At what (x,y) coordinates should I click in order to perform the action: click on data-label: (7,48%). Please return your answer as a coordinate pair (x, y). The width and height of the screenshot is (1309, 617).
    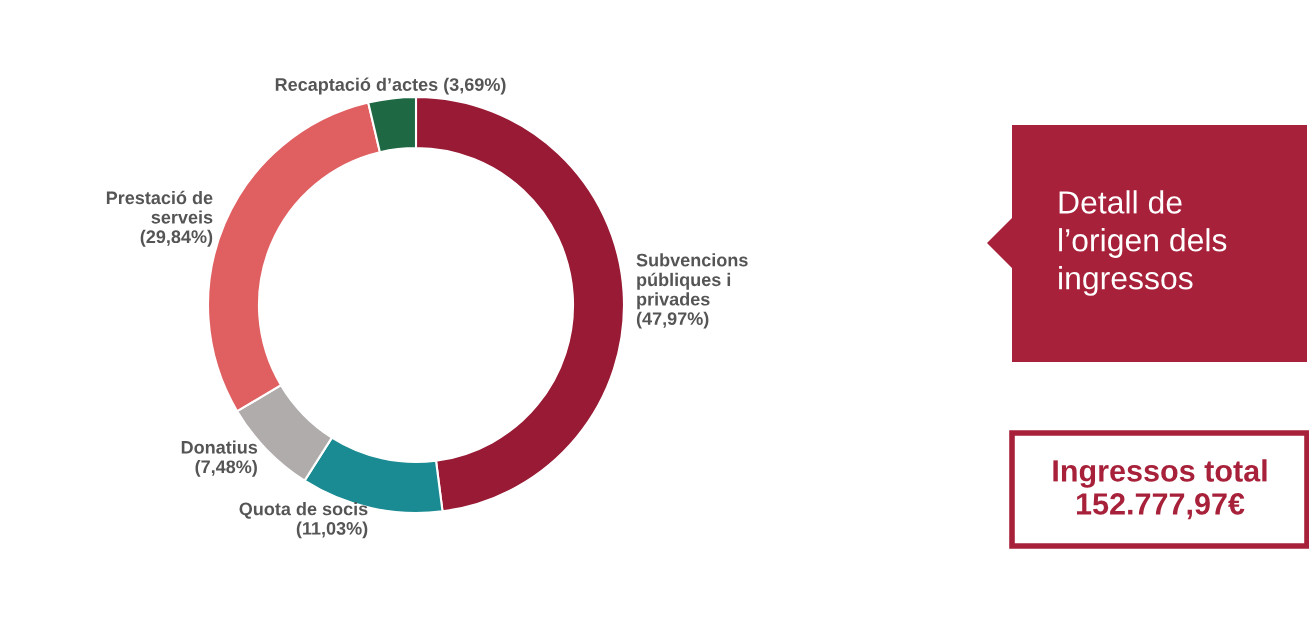
    Looking at the image, I should click on (226, 468).